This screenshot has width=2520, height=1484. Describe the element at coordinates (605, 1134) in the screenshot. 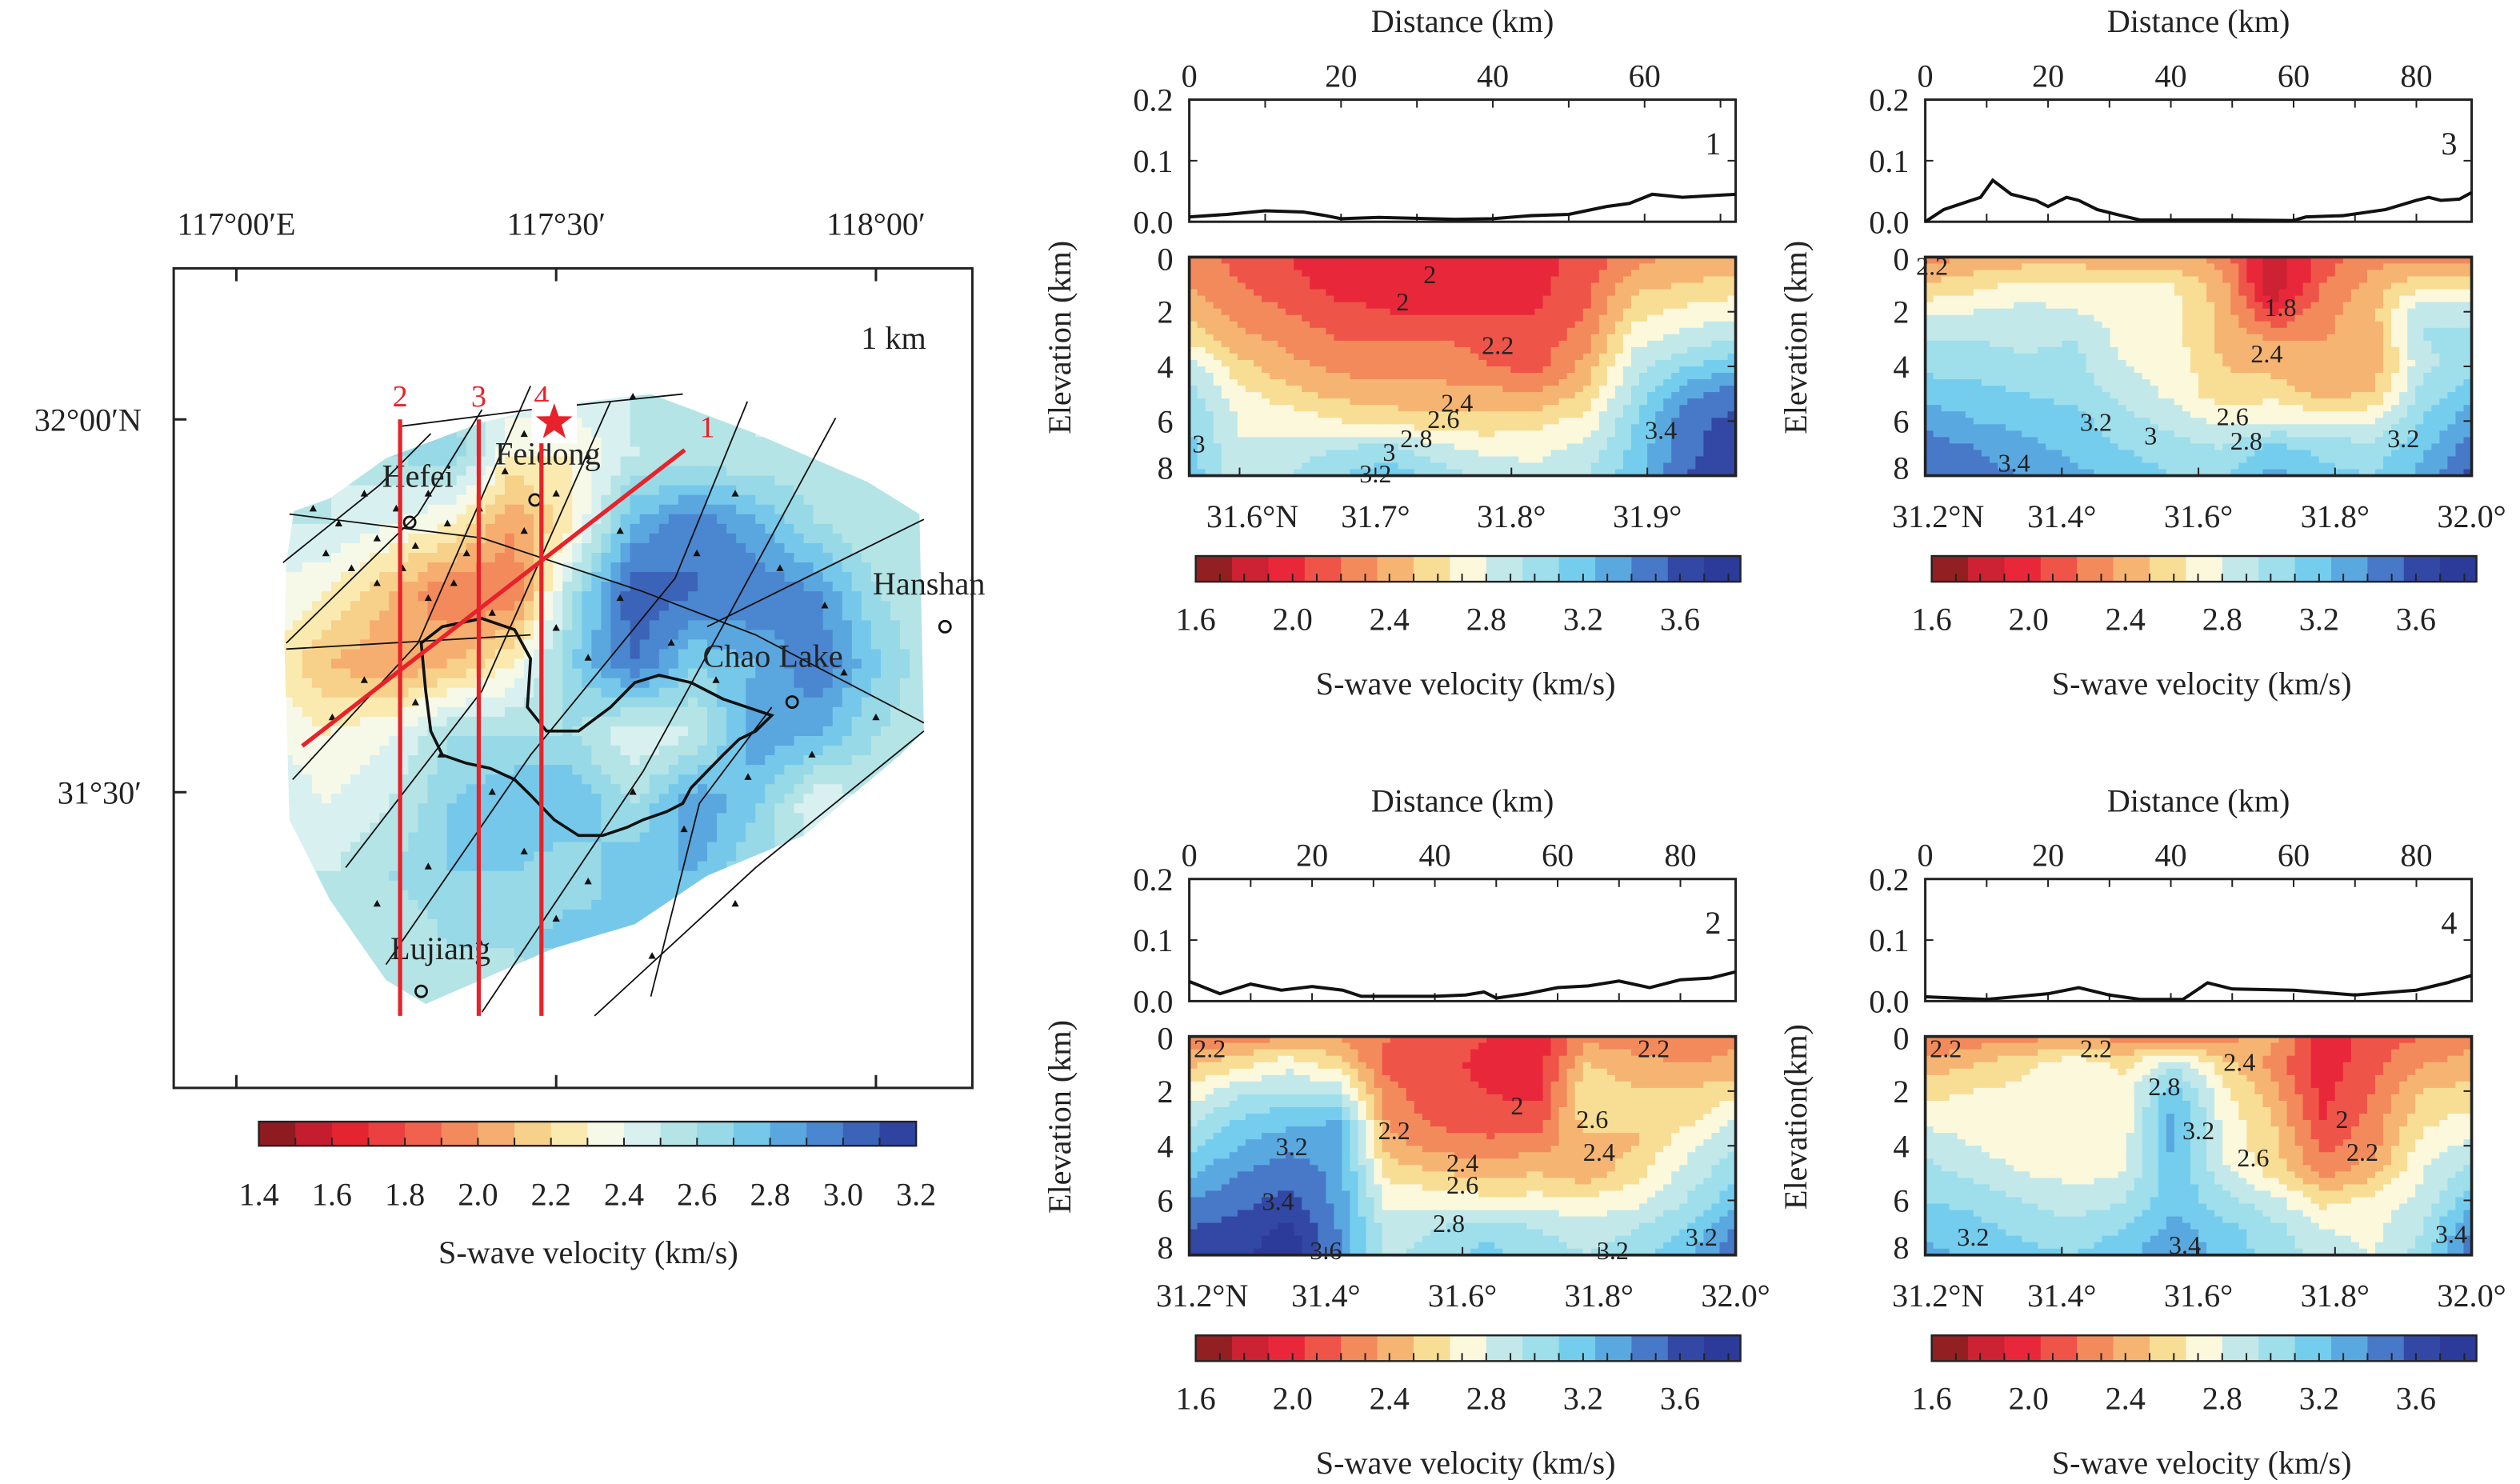

I see `colorbar-swatch` at that location.